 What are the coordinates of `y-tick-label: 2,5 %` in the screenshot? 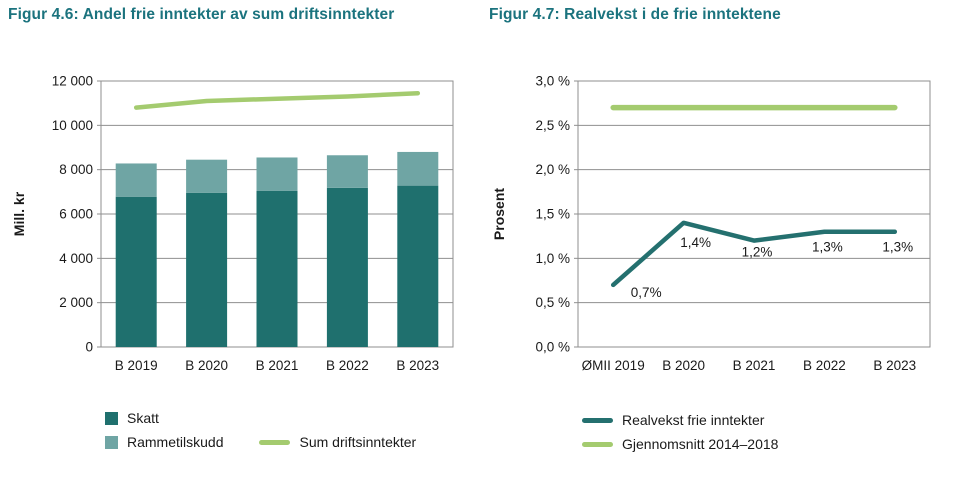 It's located at (552, 125).